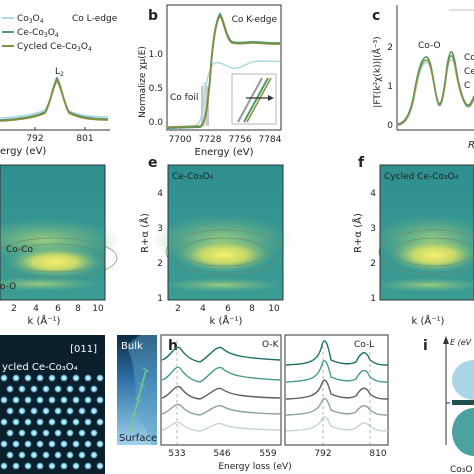  I want to click on e-title: Ce-Co₃O₄, so click(193, 177).